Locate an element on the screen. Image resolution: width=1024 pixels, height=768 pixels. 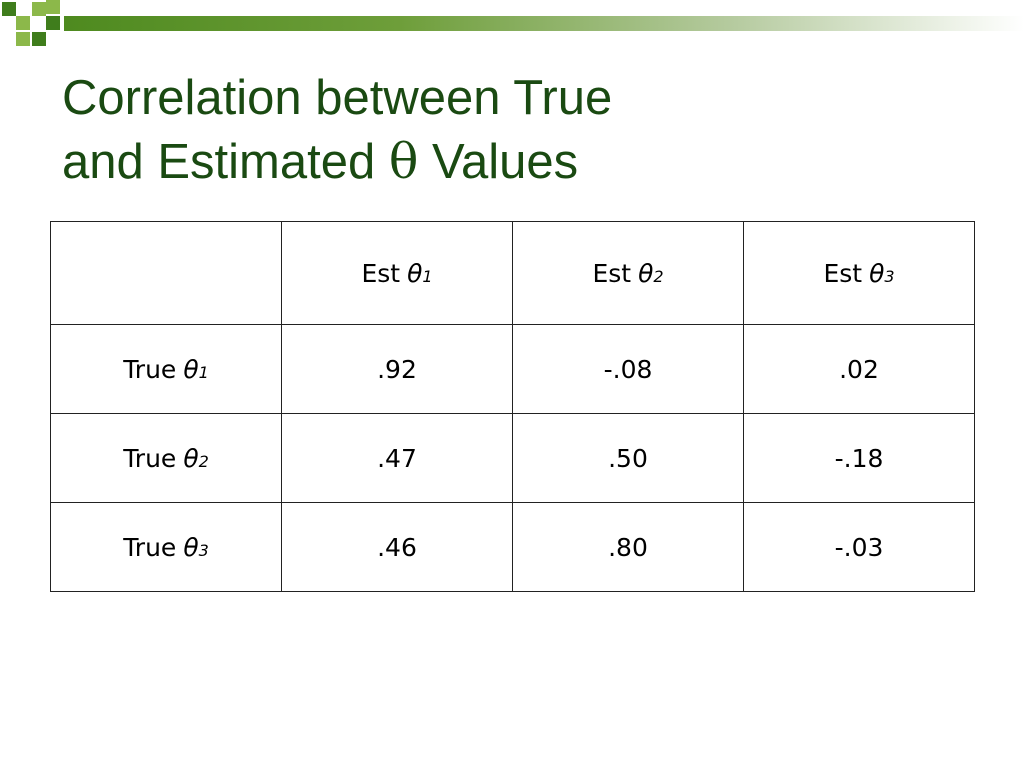
title-line-1: Correlation between True is located at coordinates (337, 98).